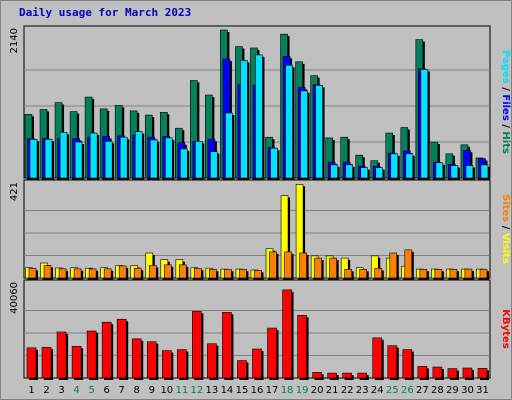 This screenshot has height=400, width=512. Describe the element at coordinates (137, 390) in the screenshot. I see `day-label: 8` at that location.